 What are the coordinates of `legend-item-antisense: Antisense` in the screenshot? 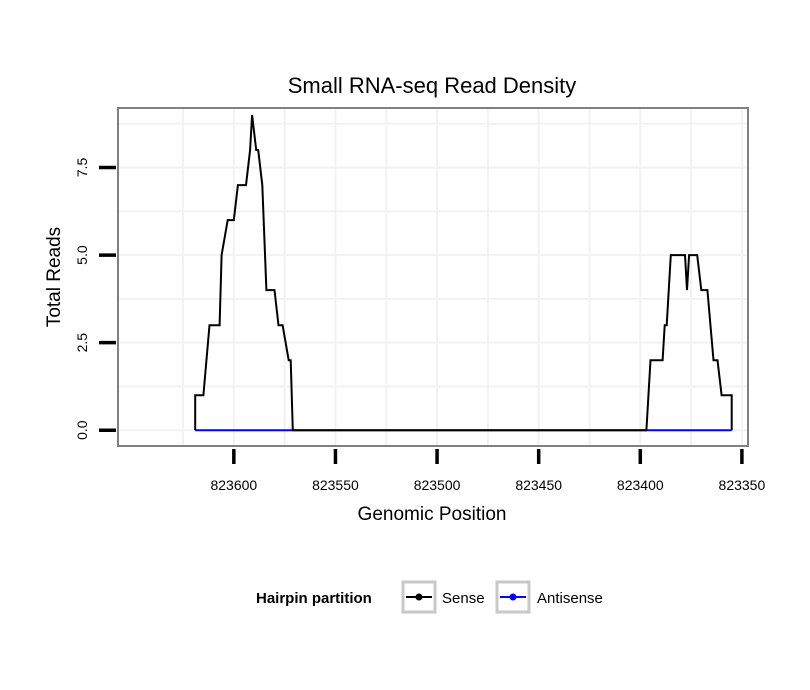 It's located at (549, 597).